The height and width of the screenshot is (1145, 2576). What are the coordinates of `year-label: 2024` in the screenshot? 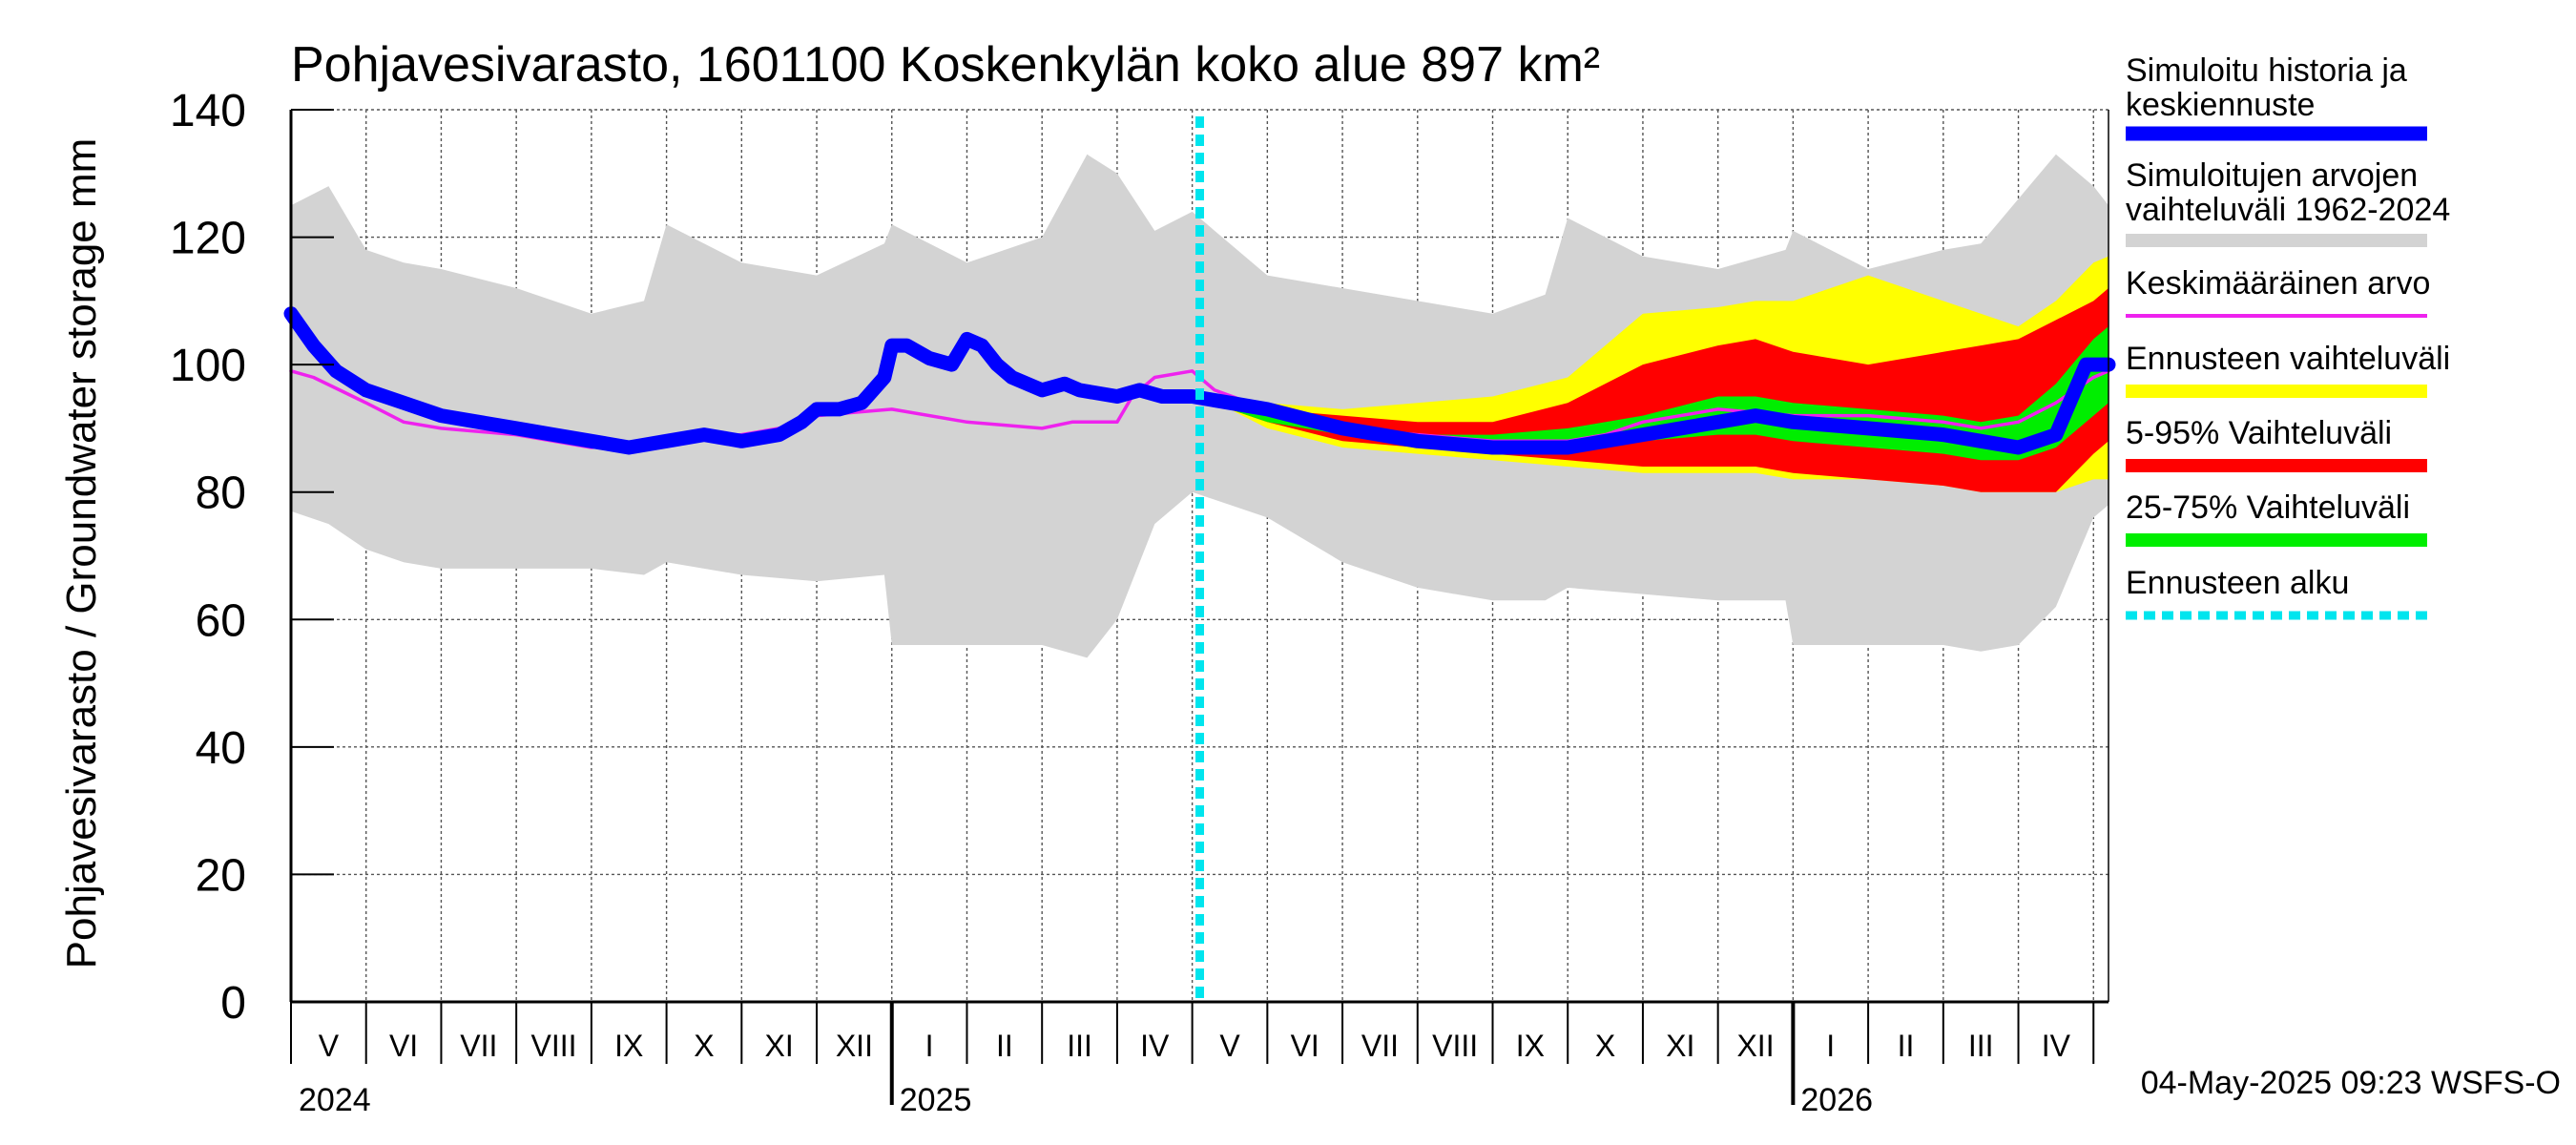 It's located at (335, 1100).